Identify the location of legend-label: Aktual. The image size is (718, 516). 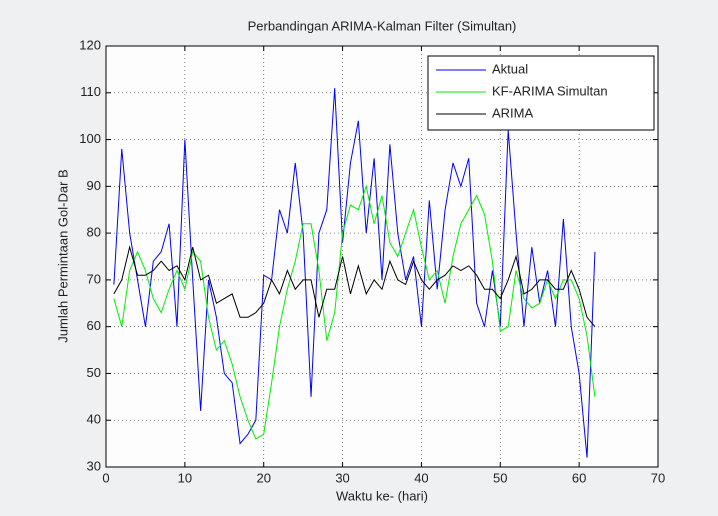
(510, 68).